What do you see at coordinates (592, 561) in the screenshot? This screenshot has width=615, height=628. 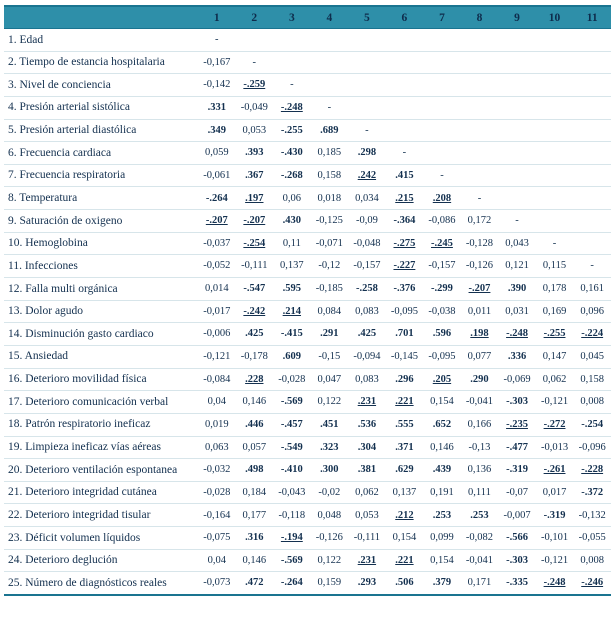 I see `correlation-cell: 0,008` at bounding box center [592, 561].